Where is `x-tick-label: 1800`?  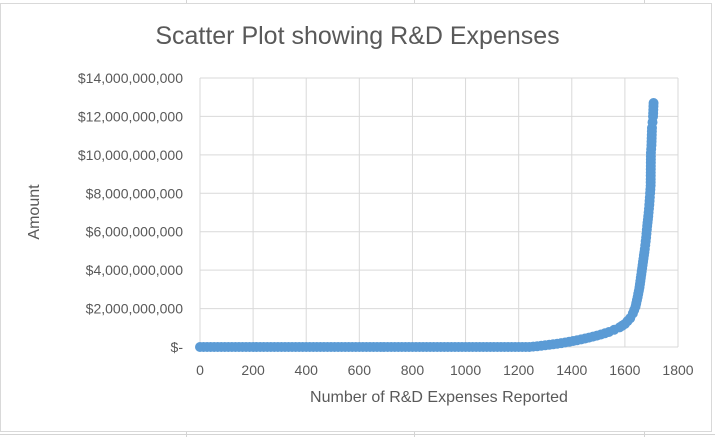
x-tick-label: 1800 is located at coordinates (677, 370).